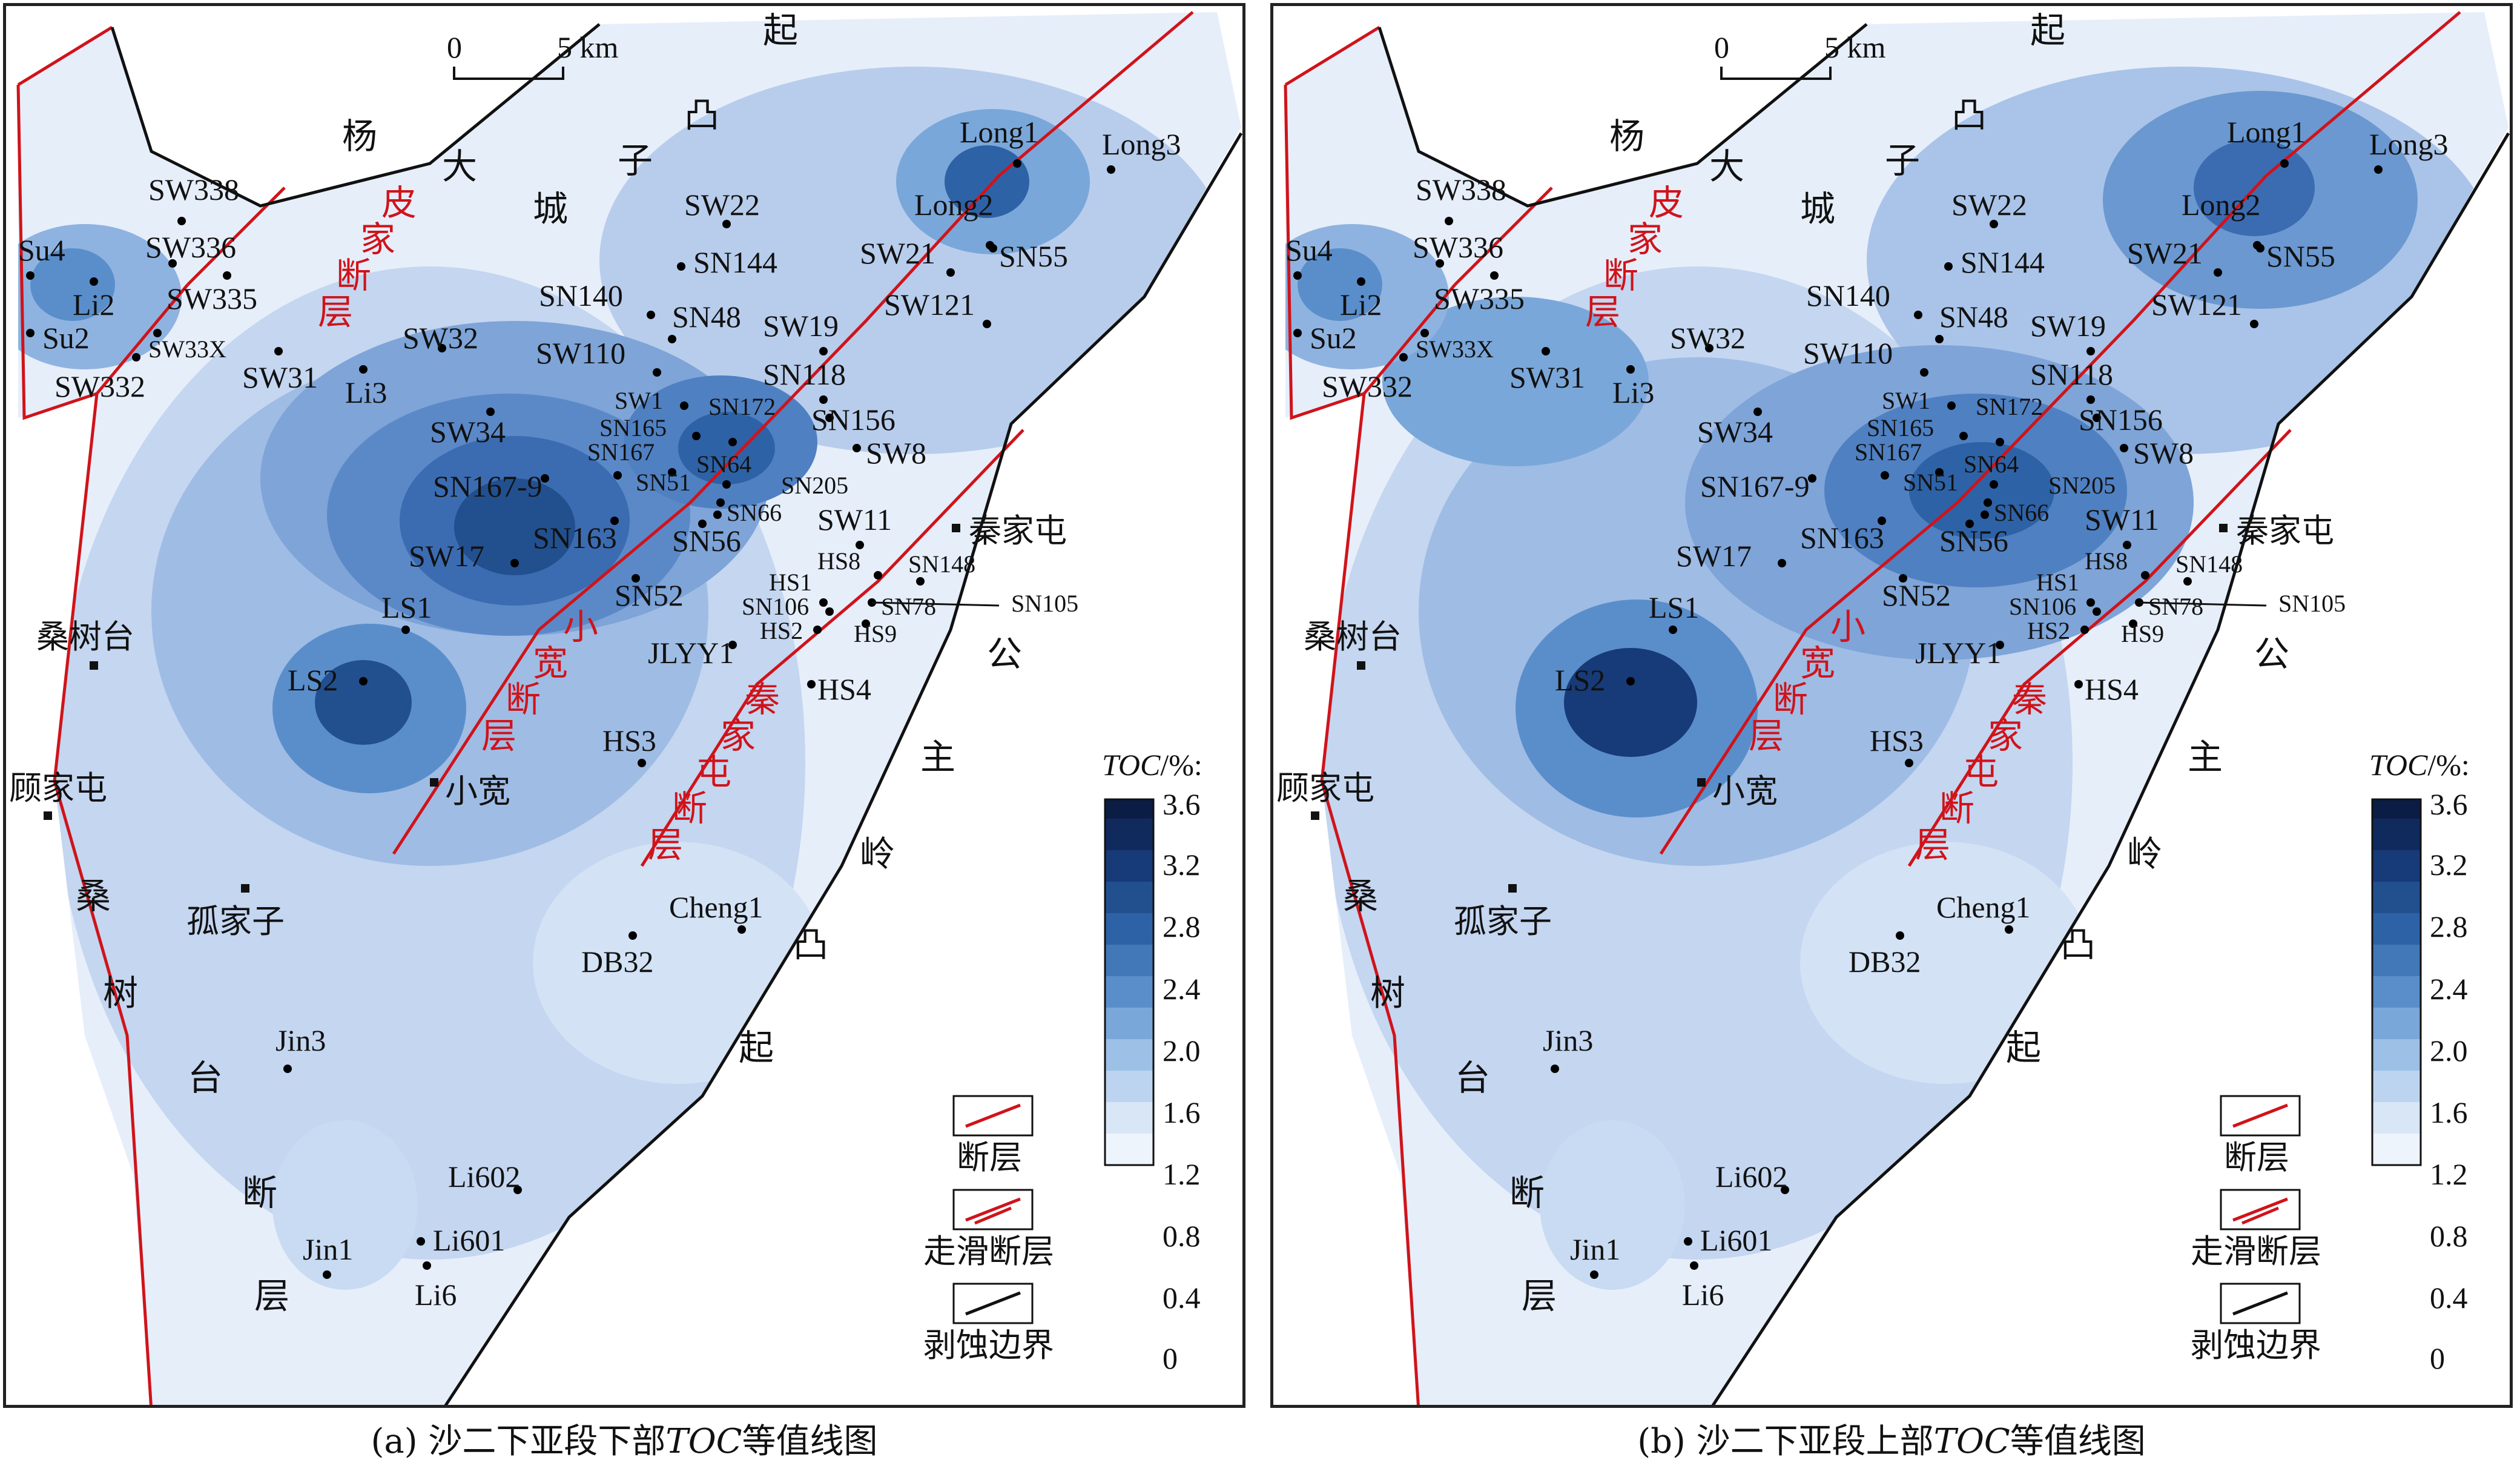  What do you see at coordinates (1906, 400) in the screenshot?
I see `svg-text: SW1` at bounding box center [1906, 400].